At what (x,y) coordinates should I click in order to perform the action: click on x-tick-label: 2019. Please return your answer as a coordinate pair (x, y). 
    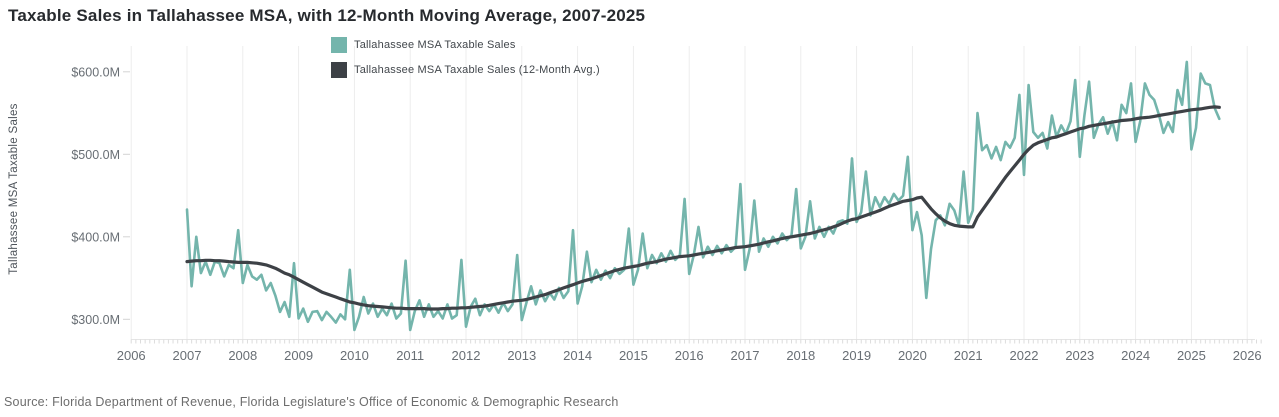
    Looking at the image, I should click on (856, 355).